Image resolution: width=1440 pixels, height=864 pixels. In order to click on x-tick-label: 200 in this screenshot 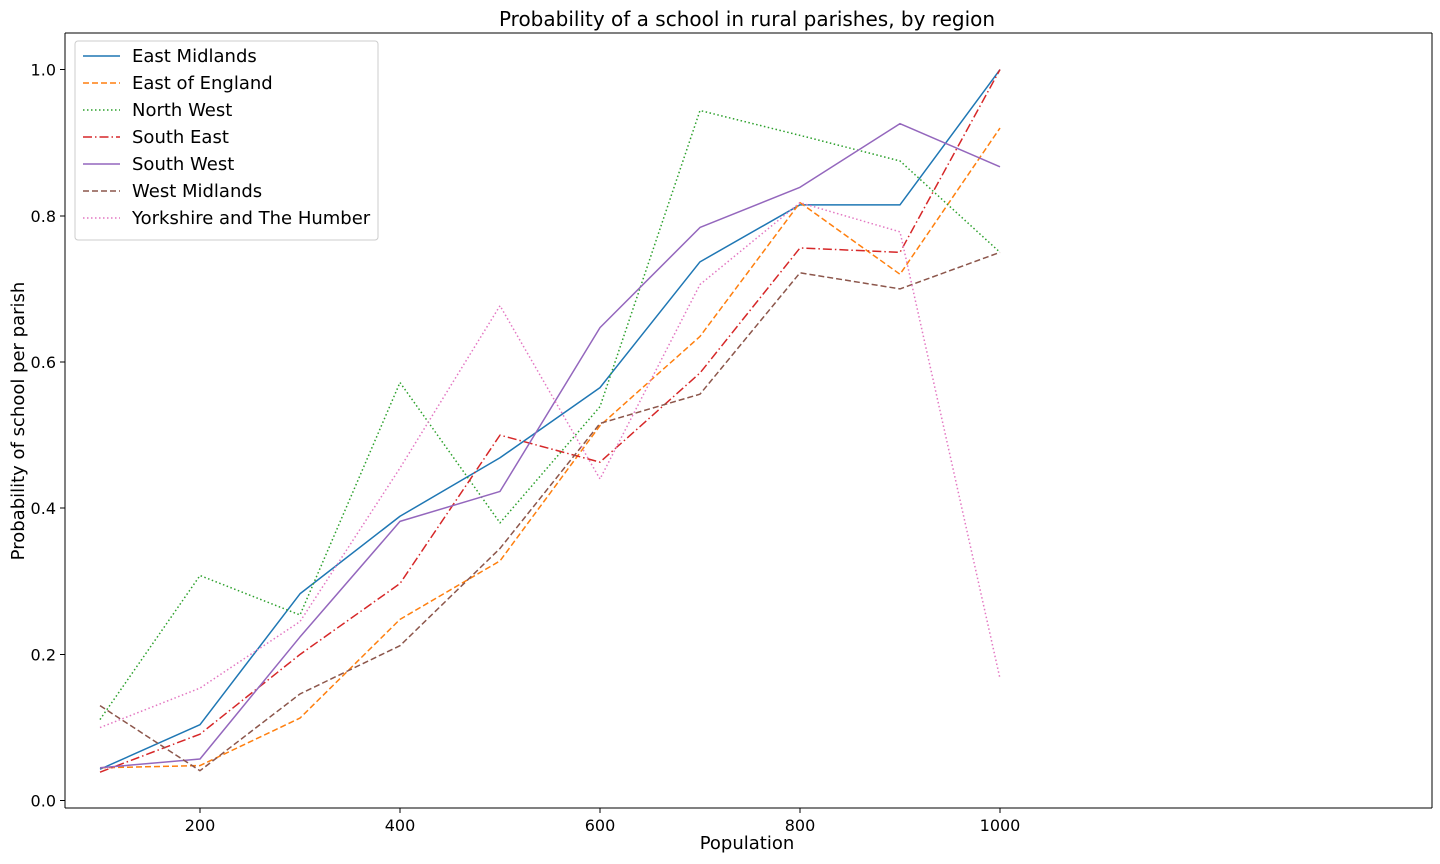, I will do `click(200, 825)`.